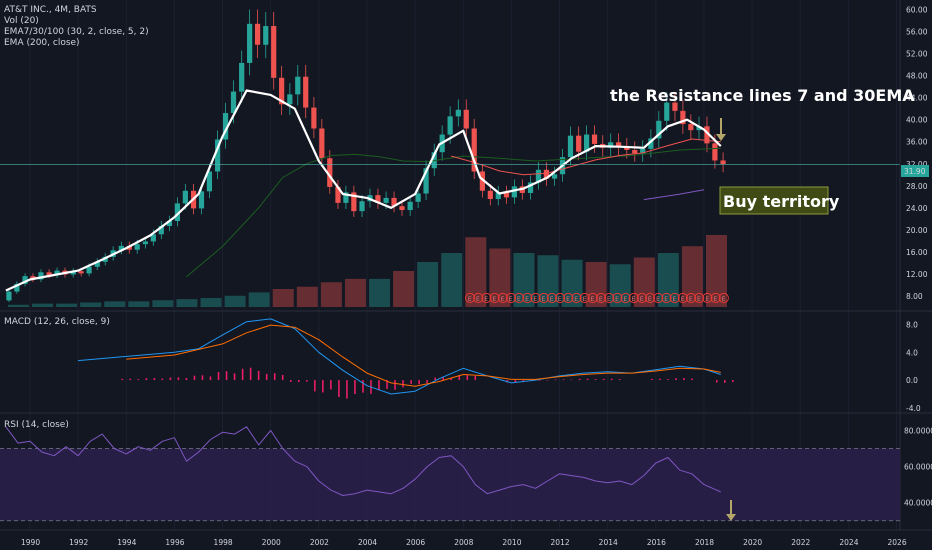 The height and width of the screenshot is (550, 932). What do you see at coordinates (917, 274) in the screenshot?
I see `price-tick-label: 12.00` at bounding box center [917, 274].